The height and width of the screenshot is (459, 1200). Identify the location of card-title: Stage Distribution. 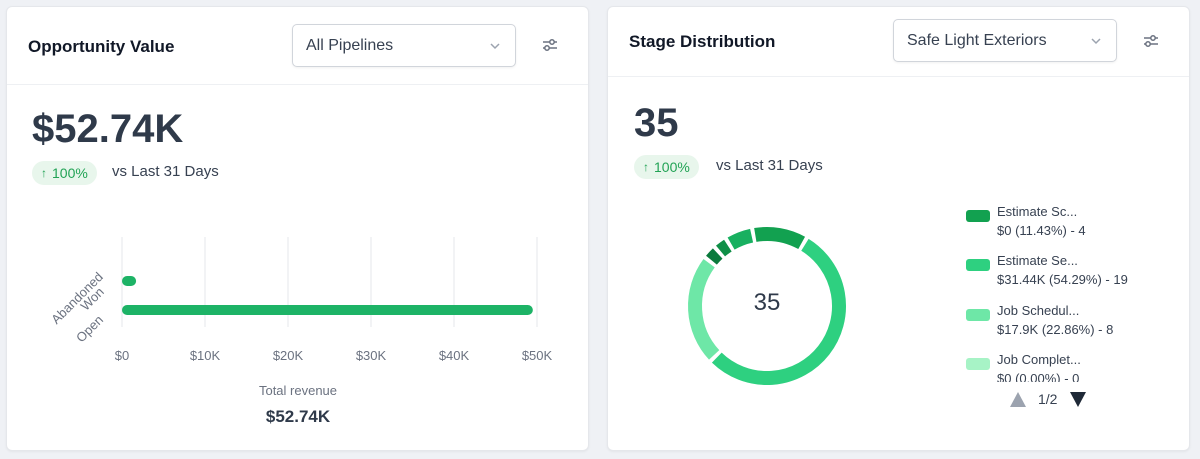
(702, 41).